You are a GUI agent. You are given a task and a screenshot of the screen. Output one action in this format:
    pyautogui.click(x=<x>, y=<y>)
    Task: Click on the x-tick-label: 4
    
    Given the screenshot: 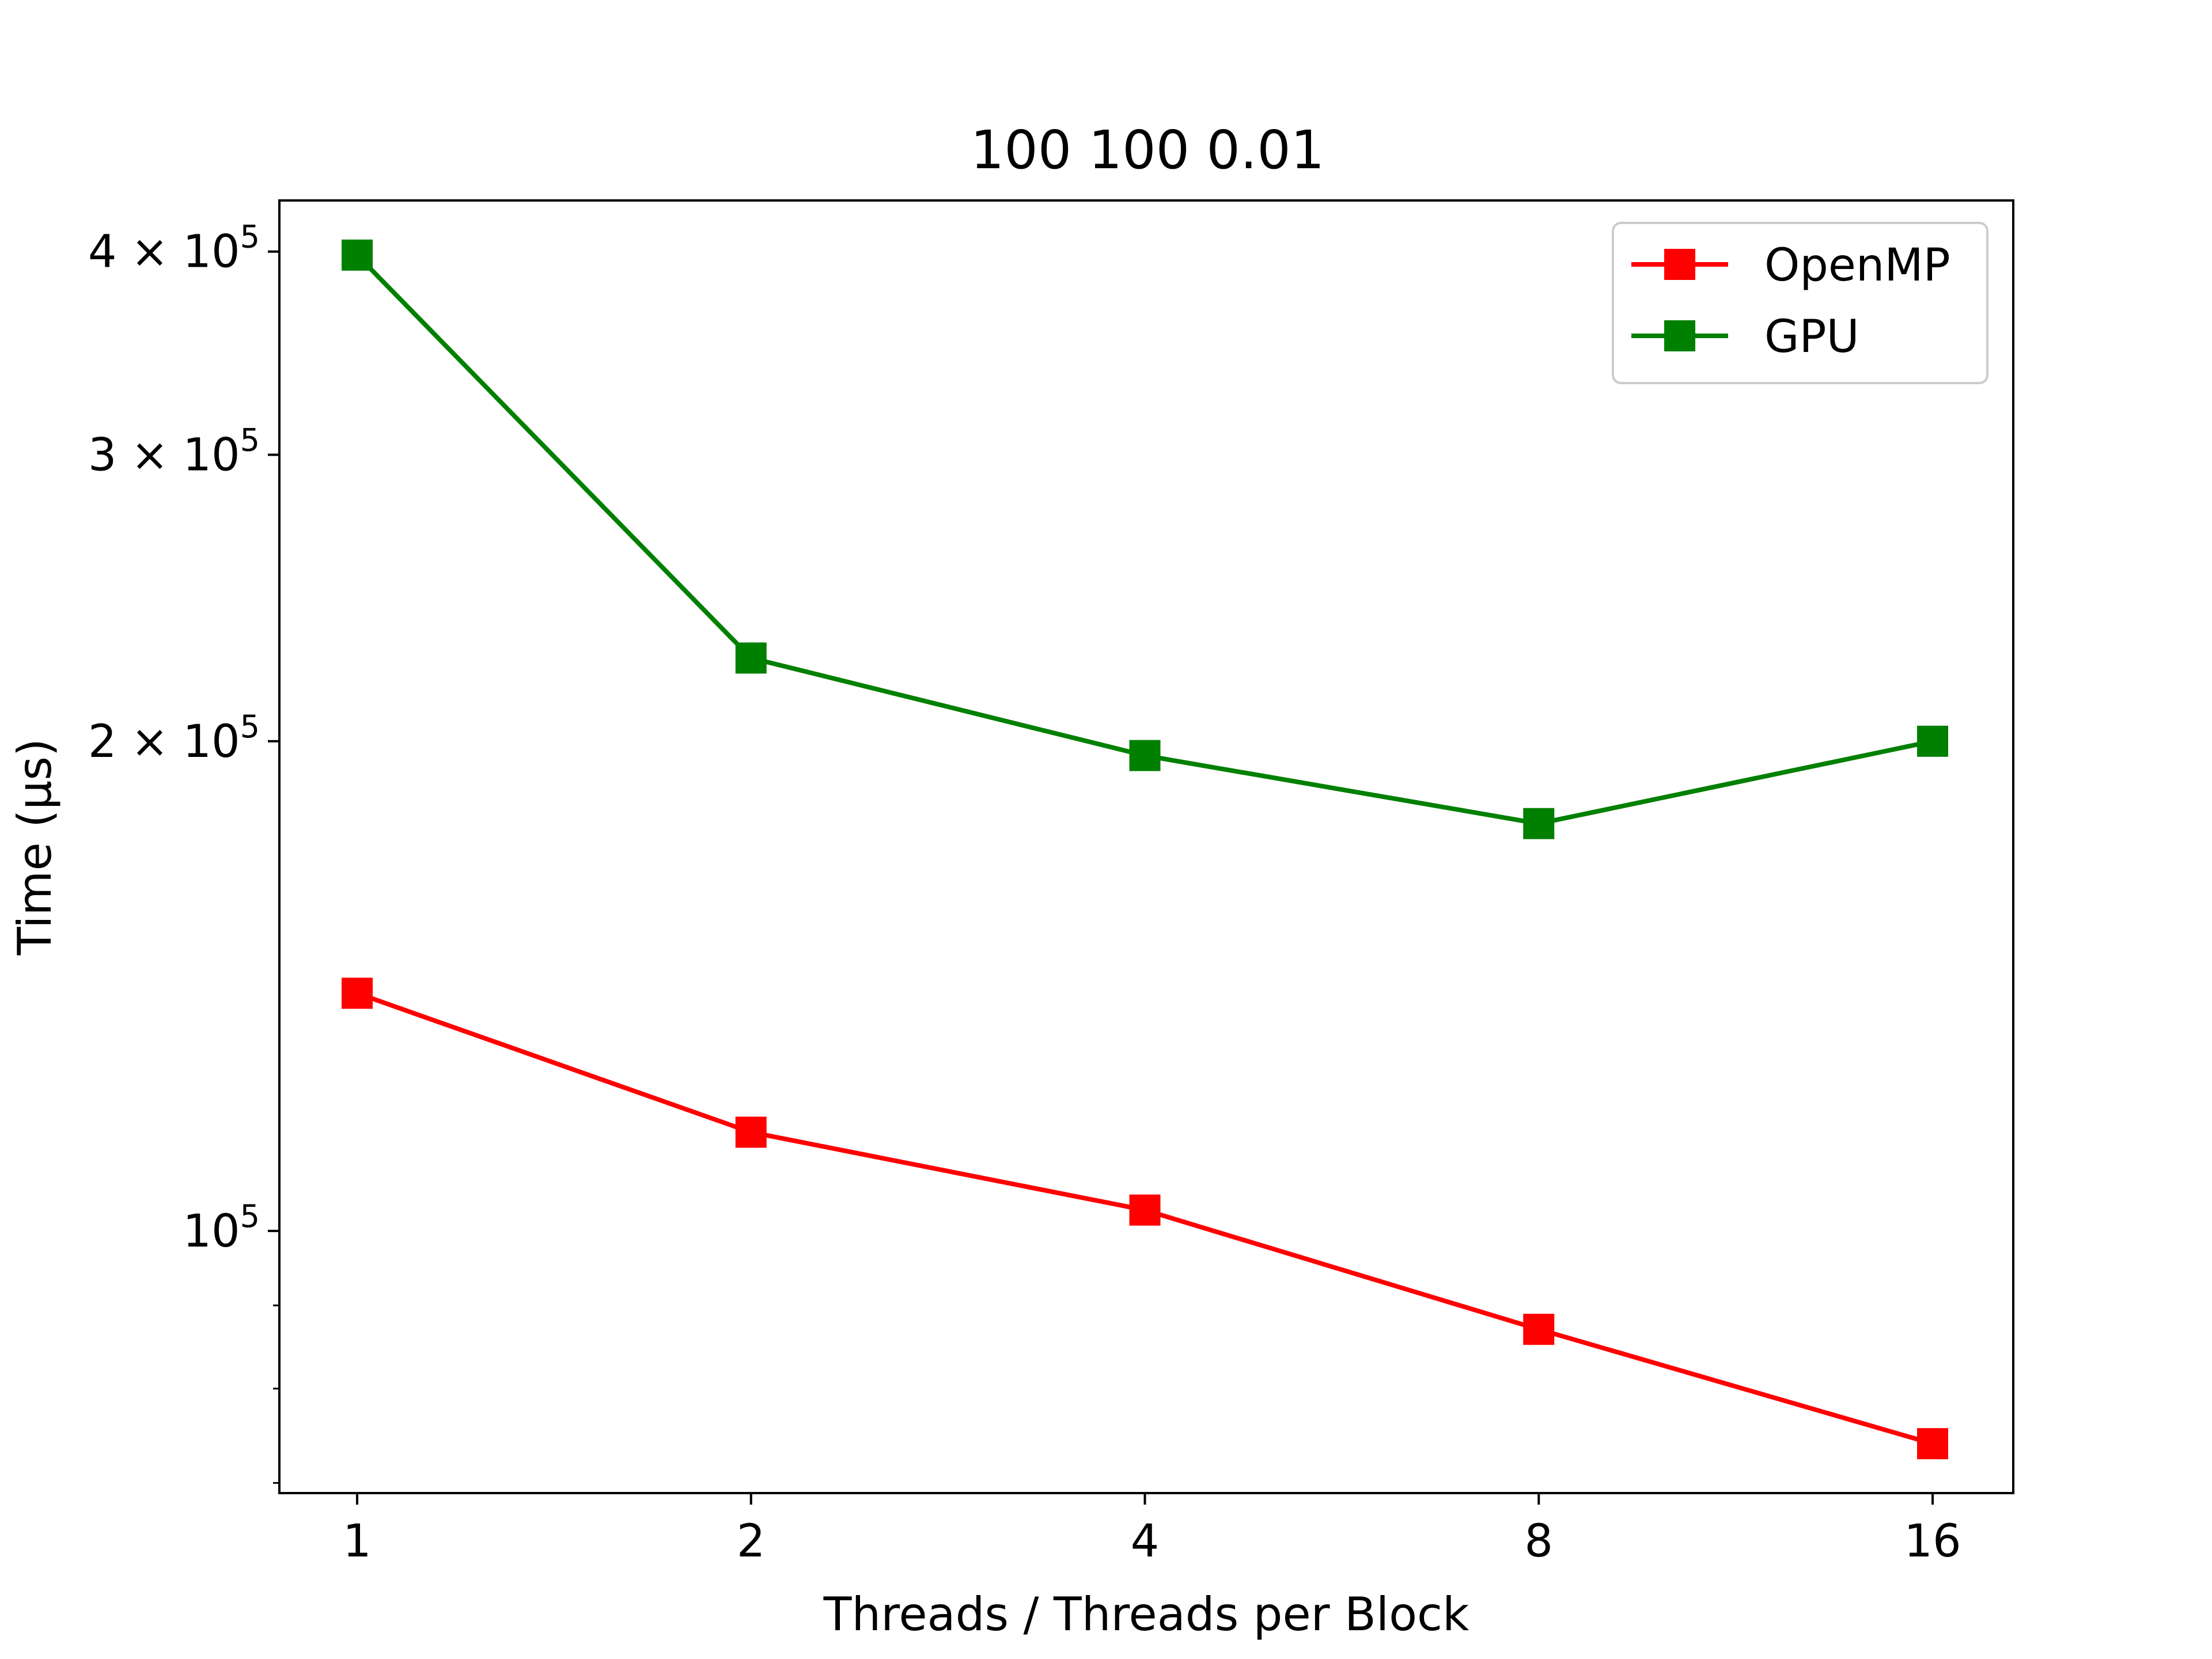 What is the action you would take?
    pyautogui.click(x=1145, y=1541)
    